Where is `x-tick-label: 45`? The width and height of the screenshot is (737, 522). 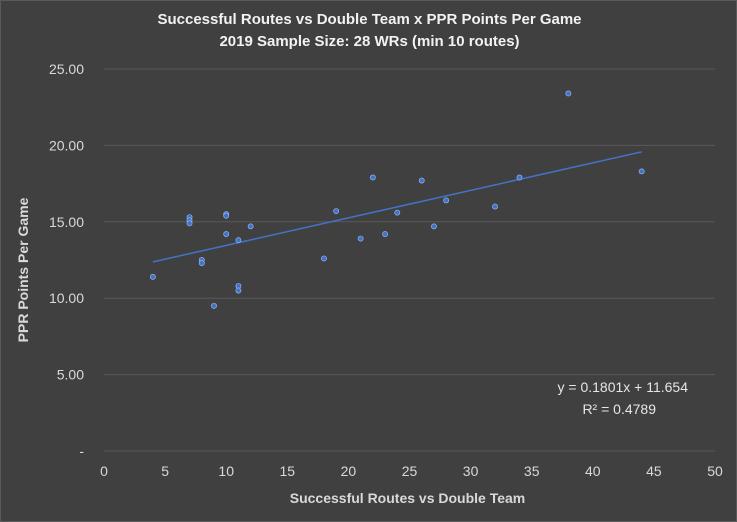
x-tick-label: 45 is located at coordinates (654, 471).